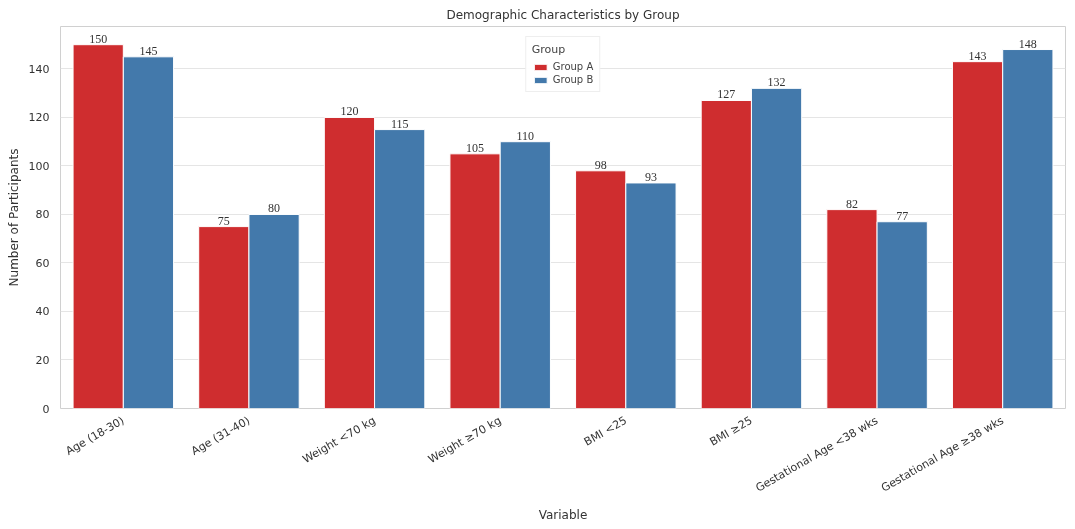 The image size is (1075, 529). I want to click on data-label: 82, so click(851, 203).